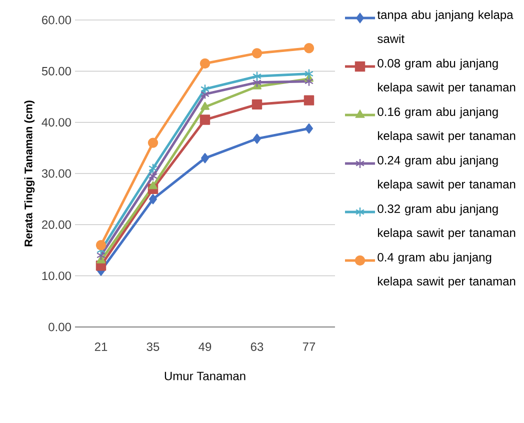 This screenshot has height=423, width=524. What do you see at coordinates (56, 71) in the screenshot?
I see `y-tick-label: 50.00` at bounding box center [56, 71].